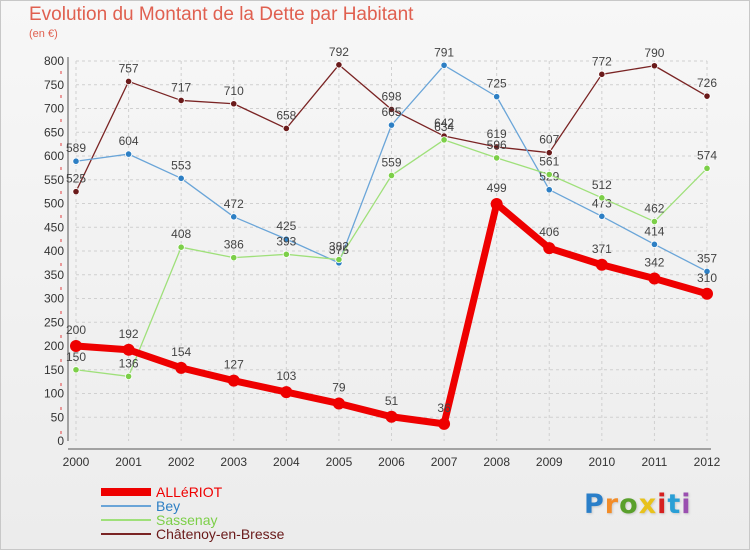 The width and height of the screenshot is (750, 551). I want to click on data-label: 310, so click(707, 278).